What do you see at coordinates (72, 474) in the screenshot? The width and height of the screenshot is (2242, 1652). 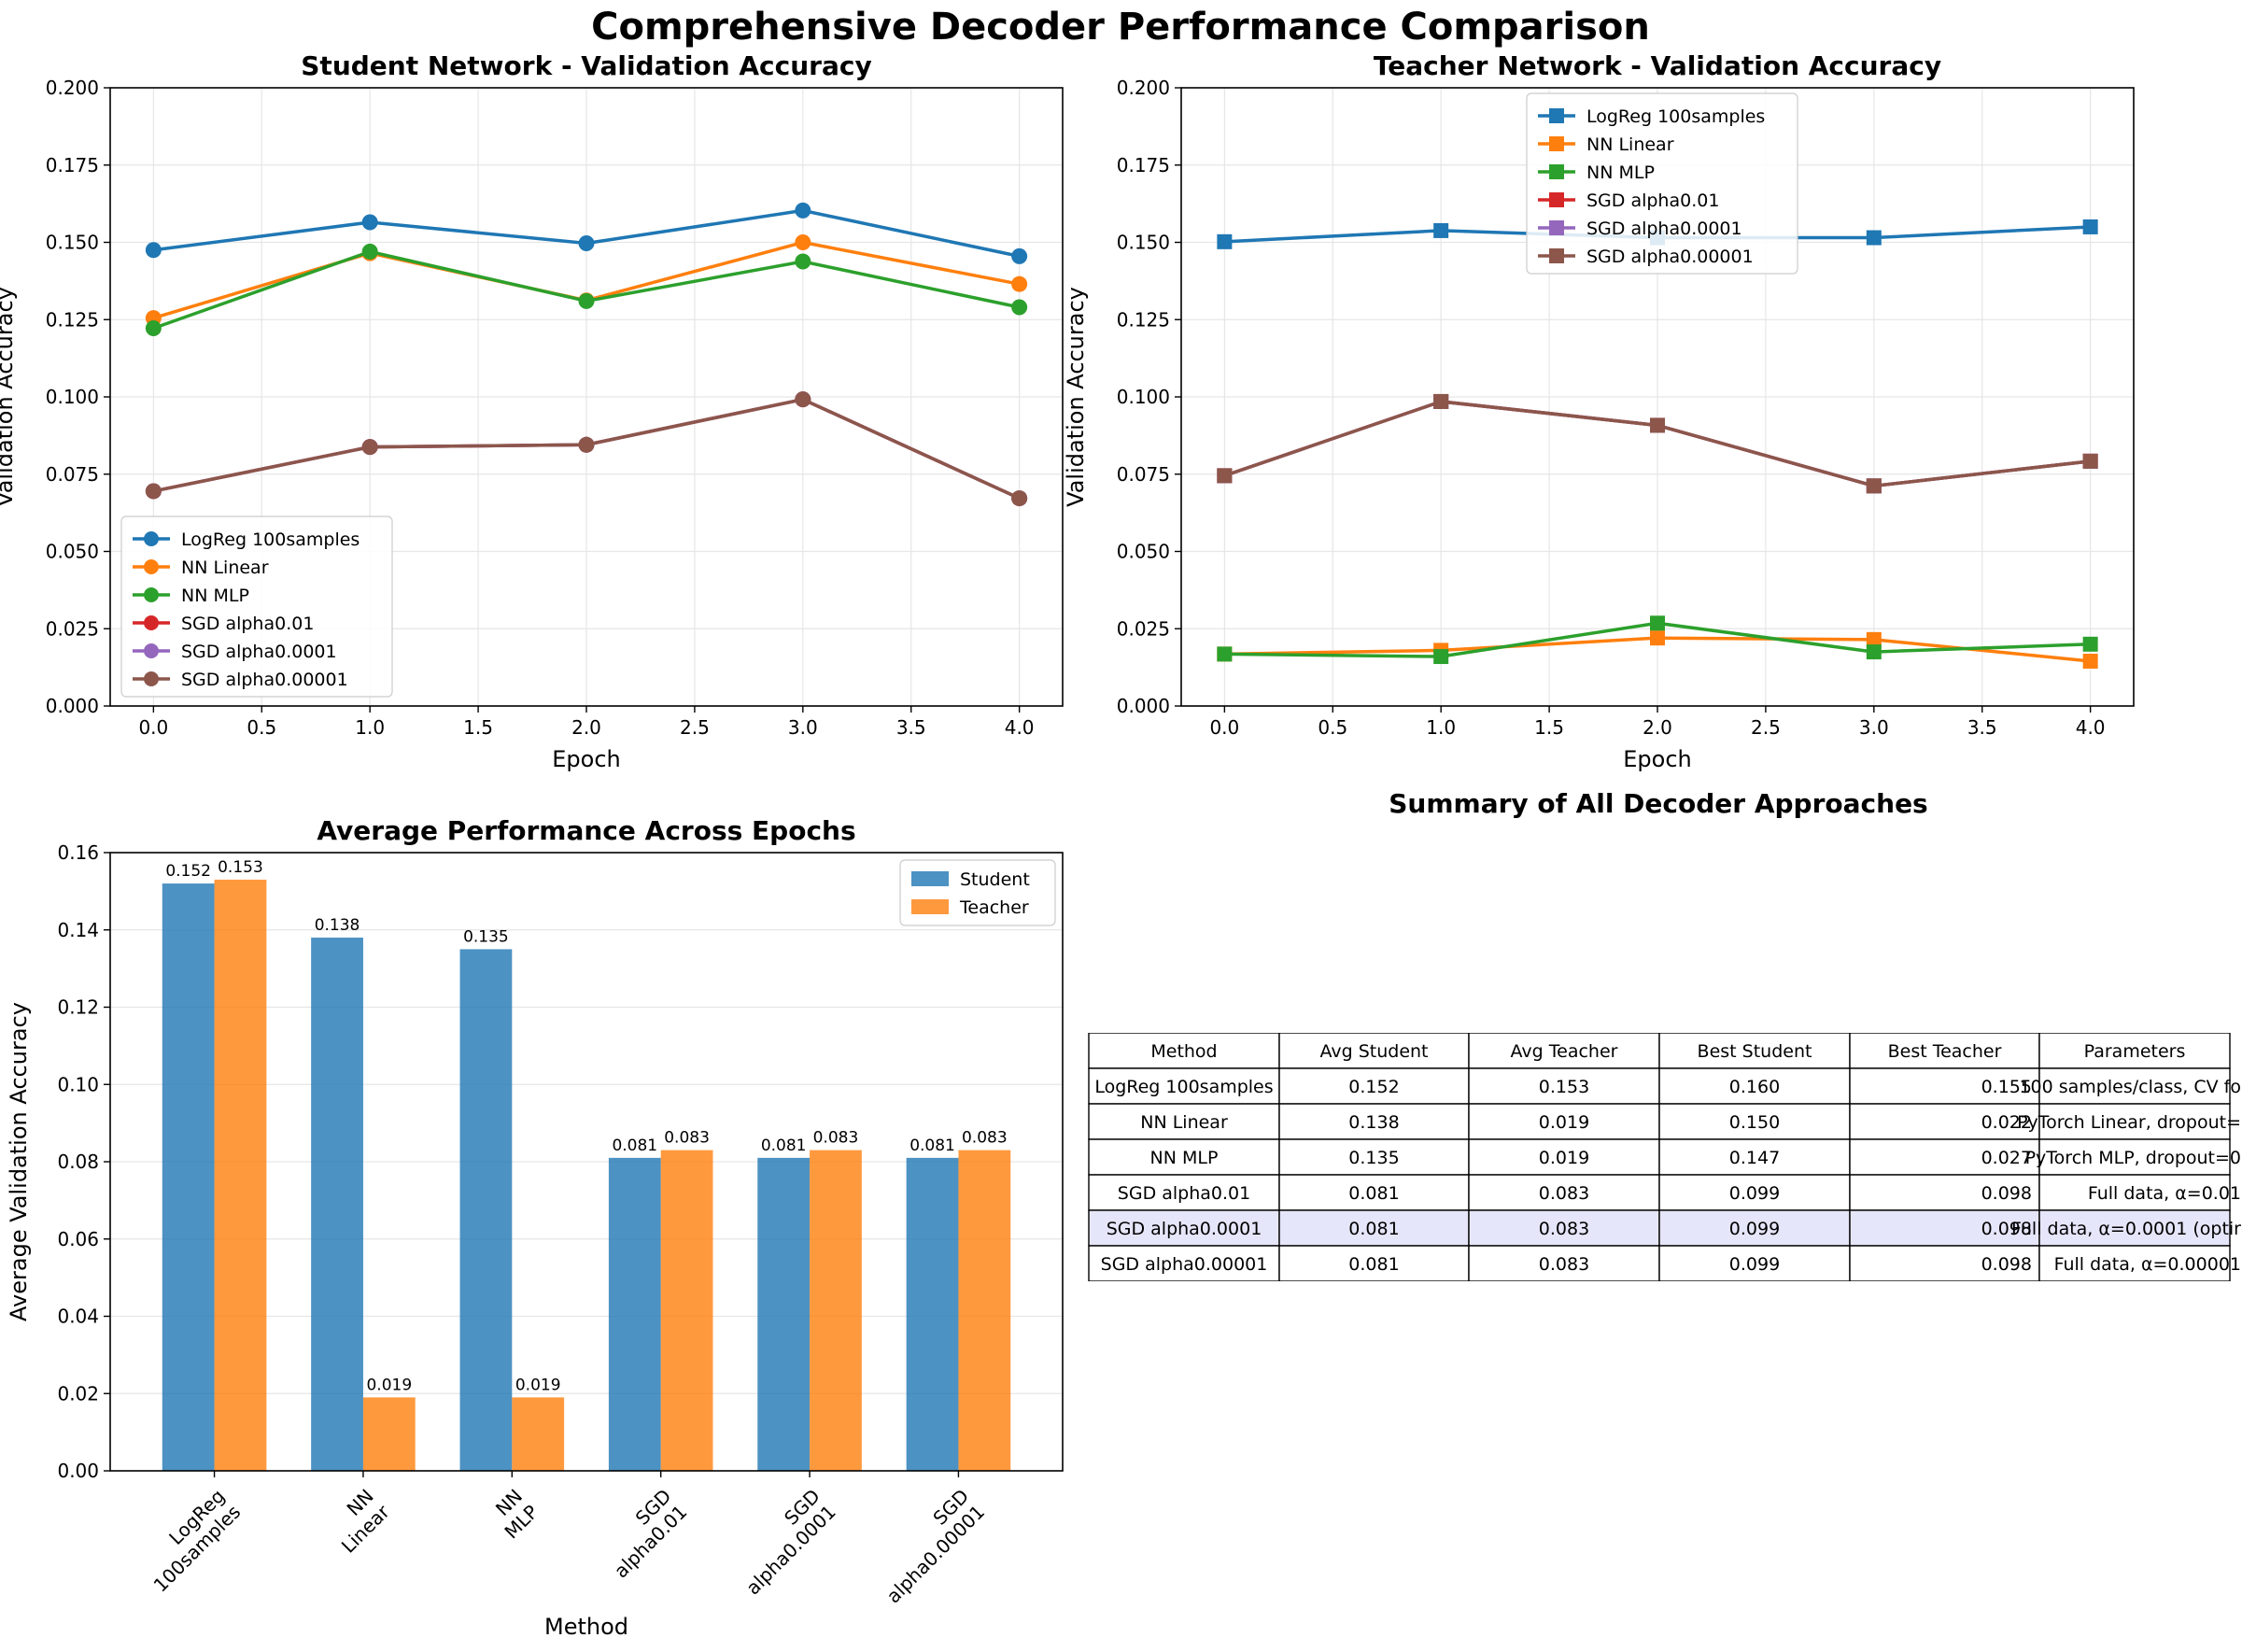 I see `y-tick-label: 0.075` at bounding box center [72, 474].